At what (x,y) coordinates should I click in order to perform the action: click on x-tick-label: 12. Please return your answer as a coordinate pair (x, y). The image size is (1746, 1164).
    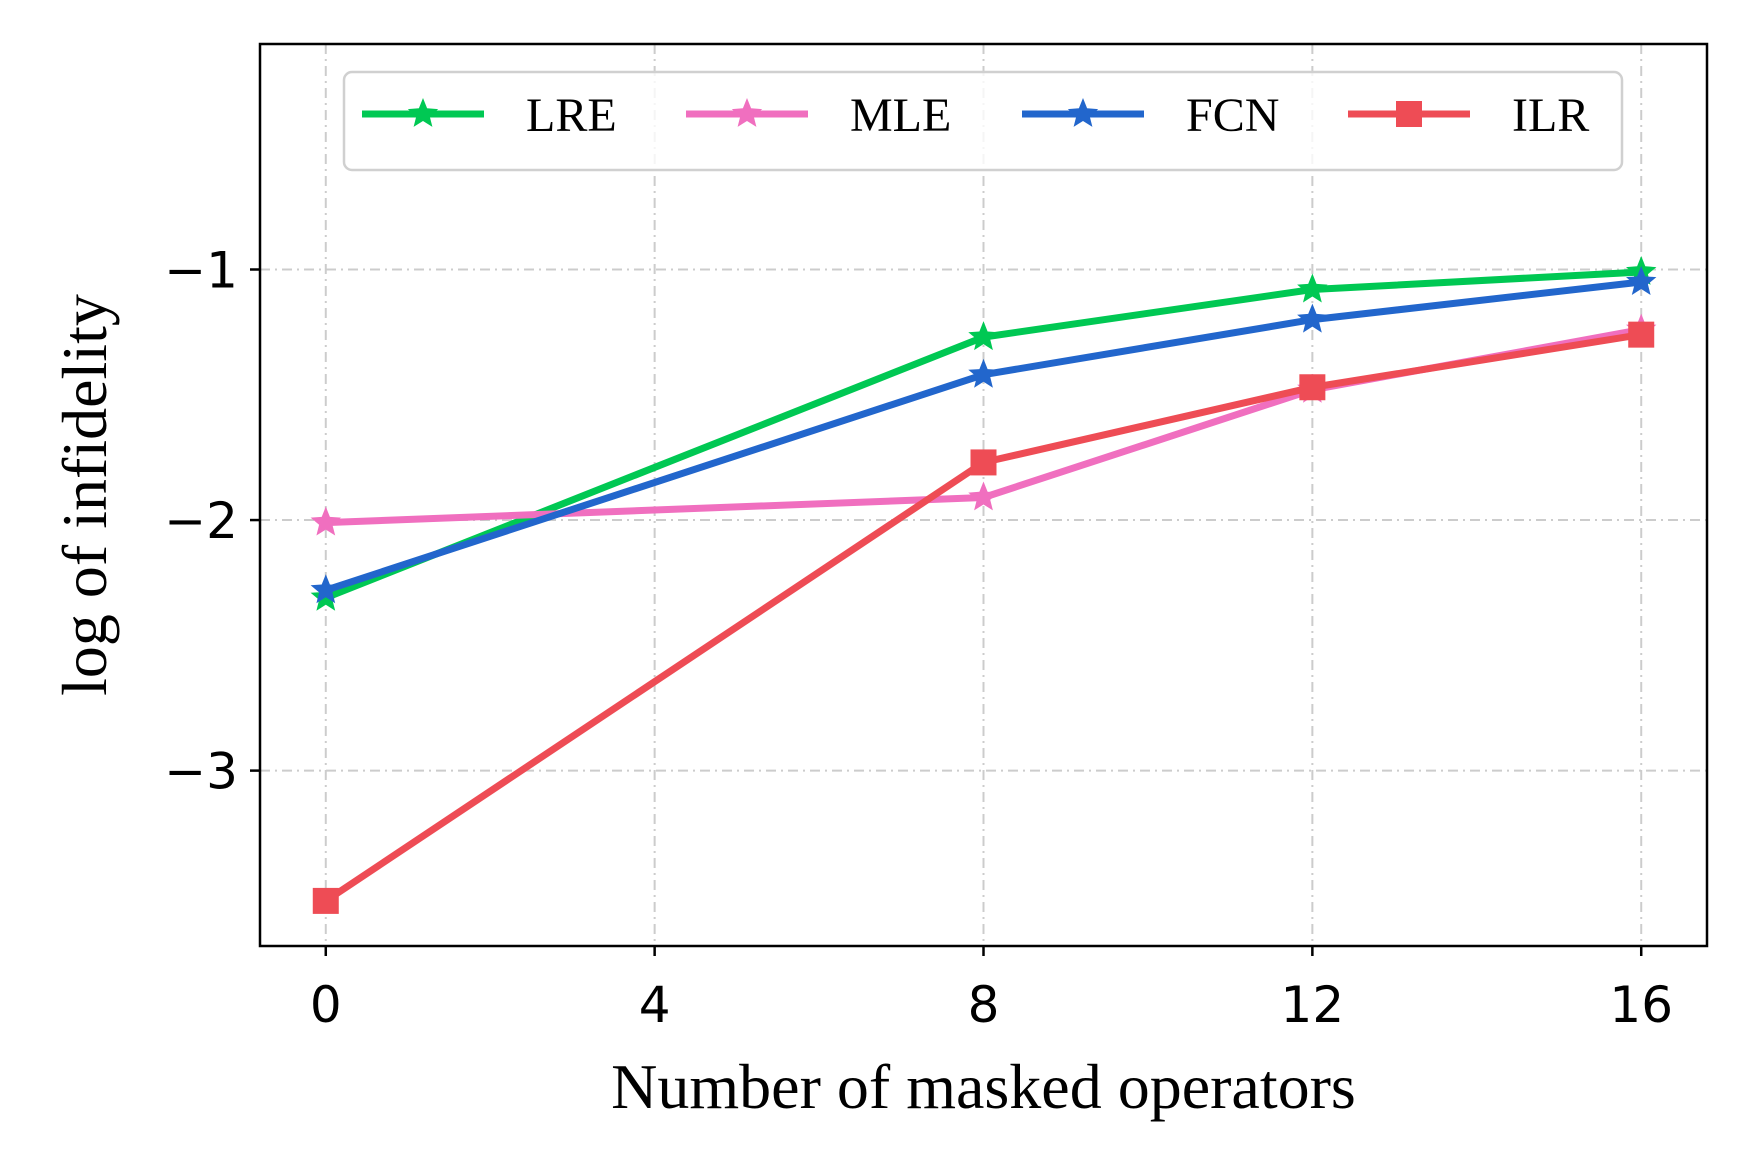
    Looking at the image, I should click on (1313, 1005).